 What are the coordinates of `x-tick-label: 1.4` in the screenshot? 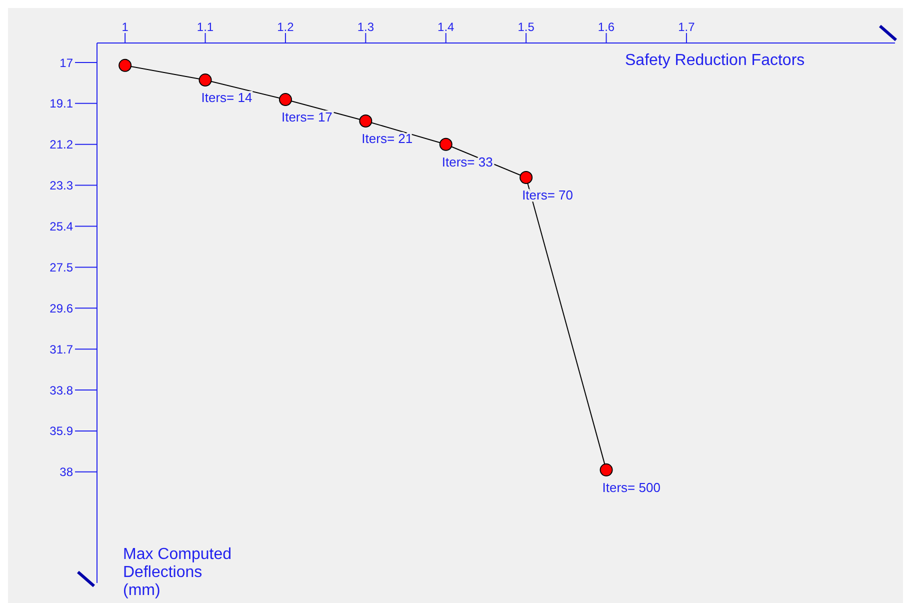 It's located at (446, 27).